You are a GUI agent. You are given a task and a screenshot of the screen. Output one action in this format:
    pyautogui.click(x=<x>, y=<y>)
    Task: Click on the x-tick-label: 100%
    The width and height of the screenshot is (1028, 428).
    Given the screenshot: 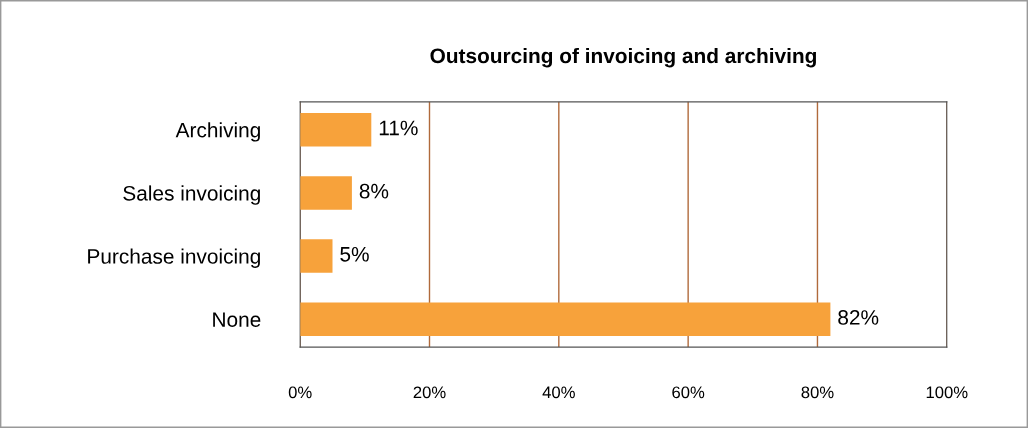 What is the action you would take?
    pyautogui.click(x=947, y=392)
    